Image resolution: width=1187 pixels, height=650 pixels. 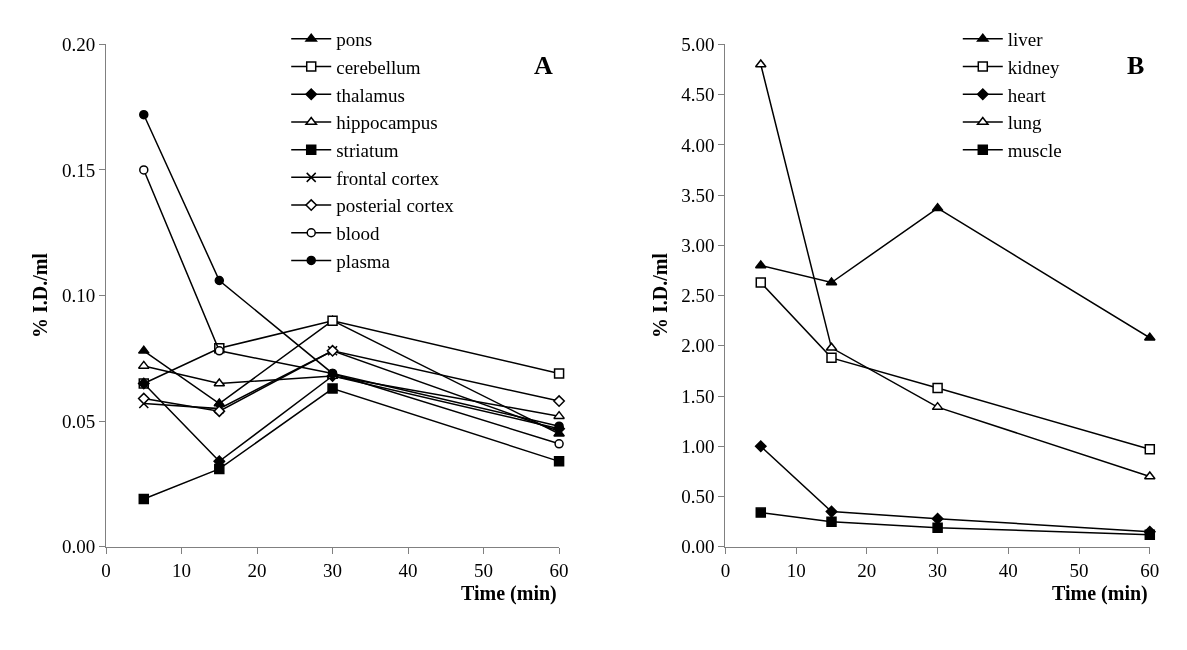 What do you see at coordinates (698, 346) in the screenshot?
I see `y-tick-label: 2.00` at bounding box center [698, 346].